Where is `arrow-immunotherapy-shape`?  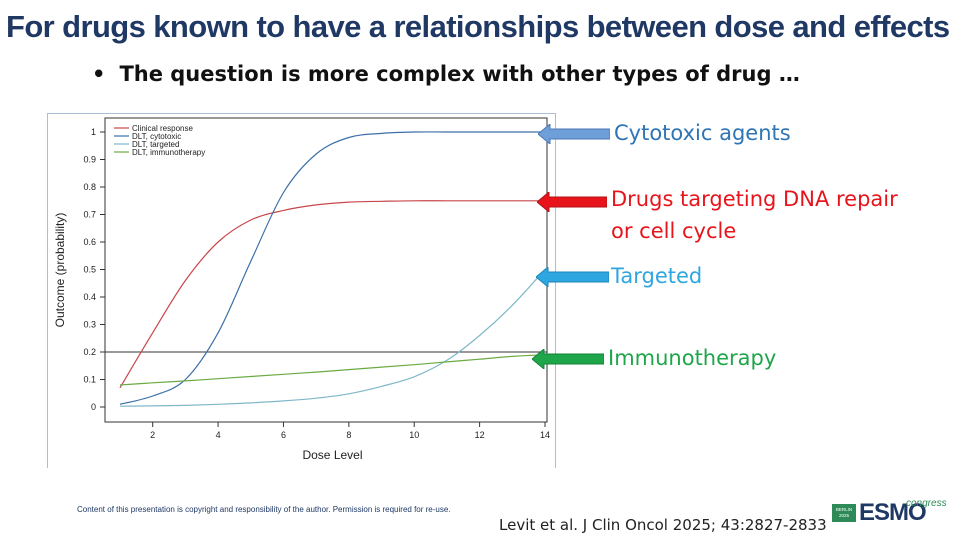
arrow-immunotherapy-shape is located at coordinates (568, 359).